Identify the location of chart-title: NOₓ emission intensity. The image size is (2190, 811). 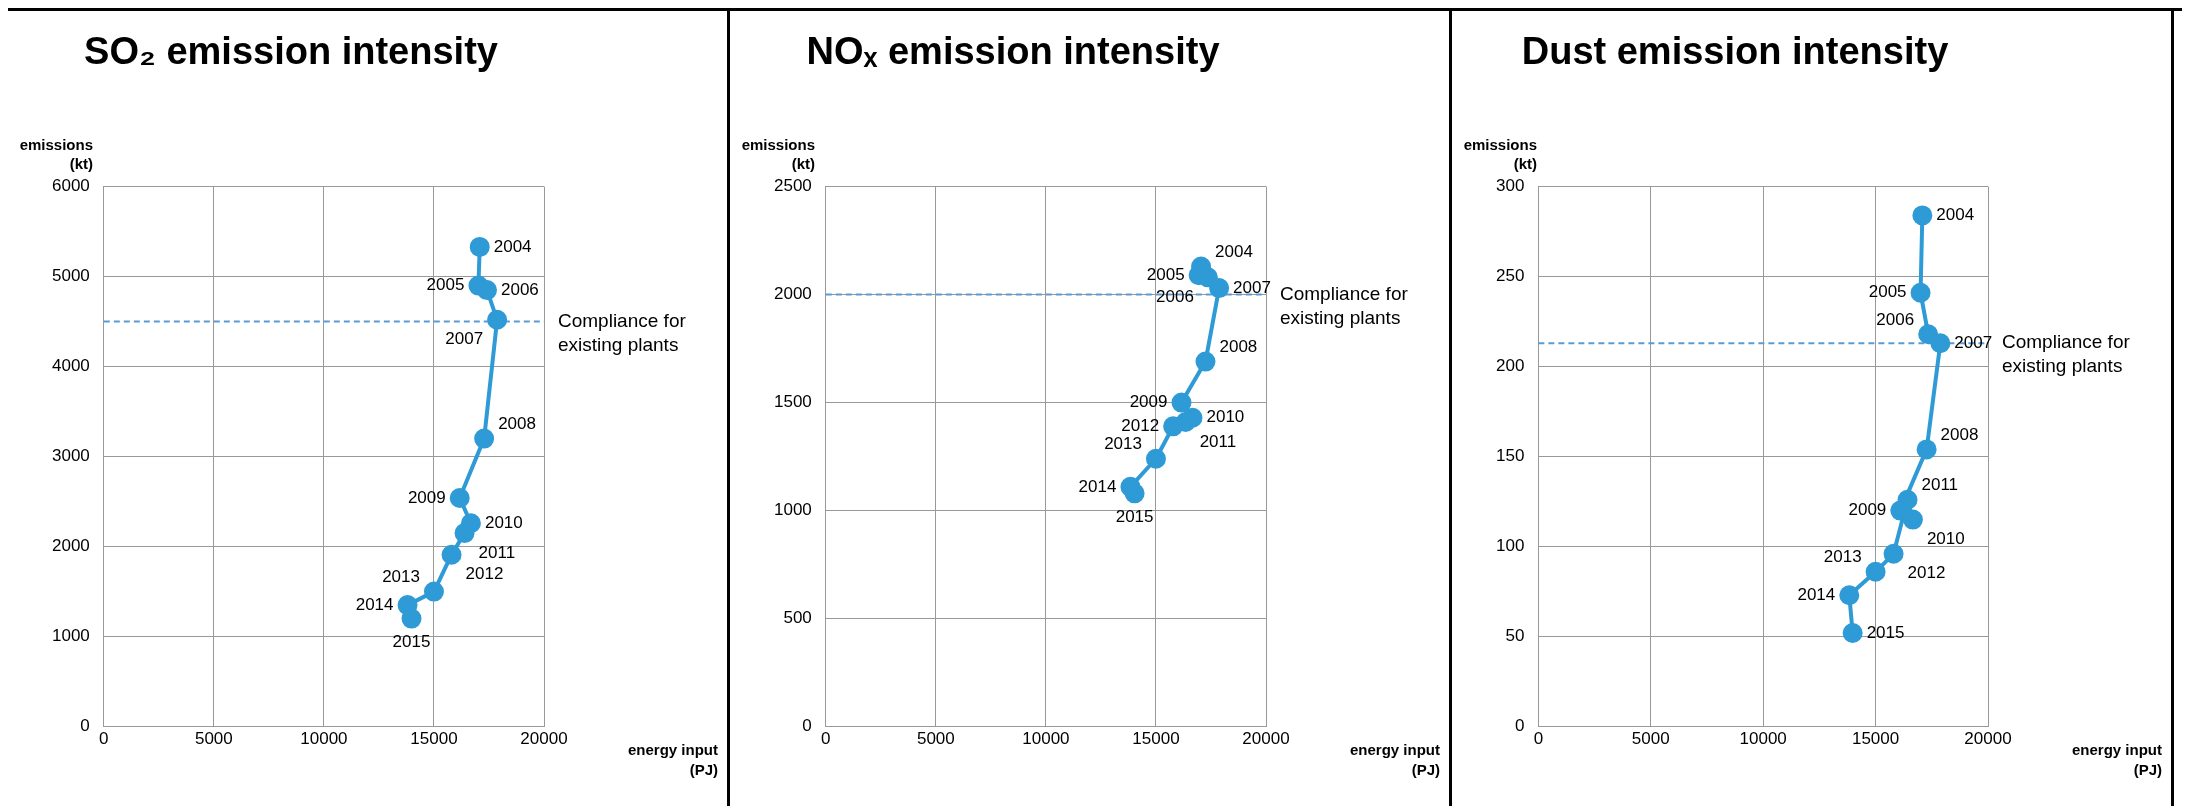
(1013, 51).